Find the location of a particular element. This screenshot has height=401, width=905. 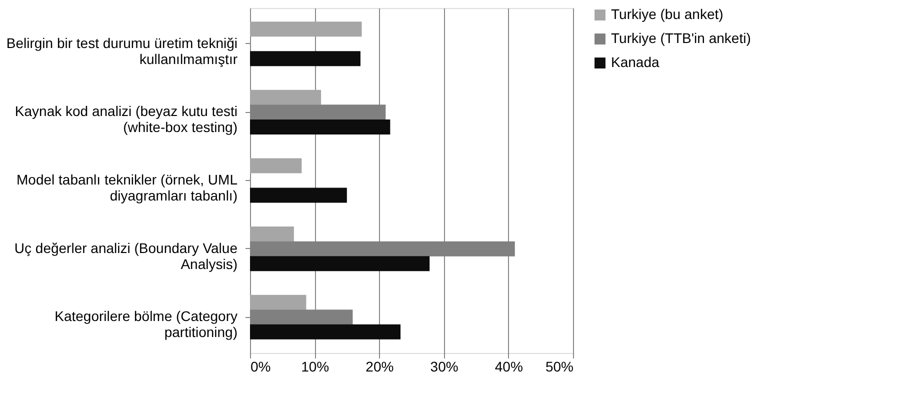

y-tick-label: Kategorilere bölme (Category partitioning) is located at coordinates (146, 324).